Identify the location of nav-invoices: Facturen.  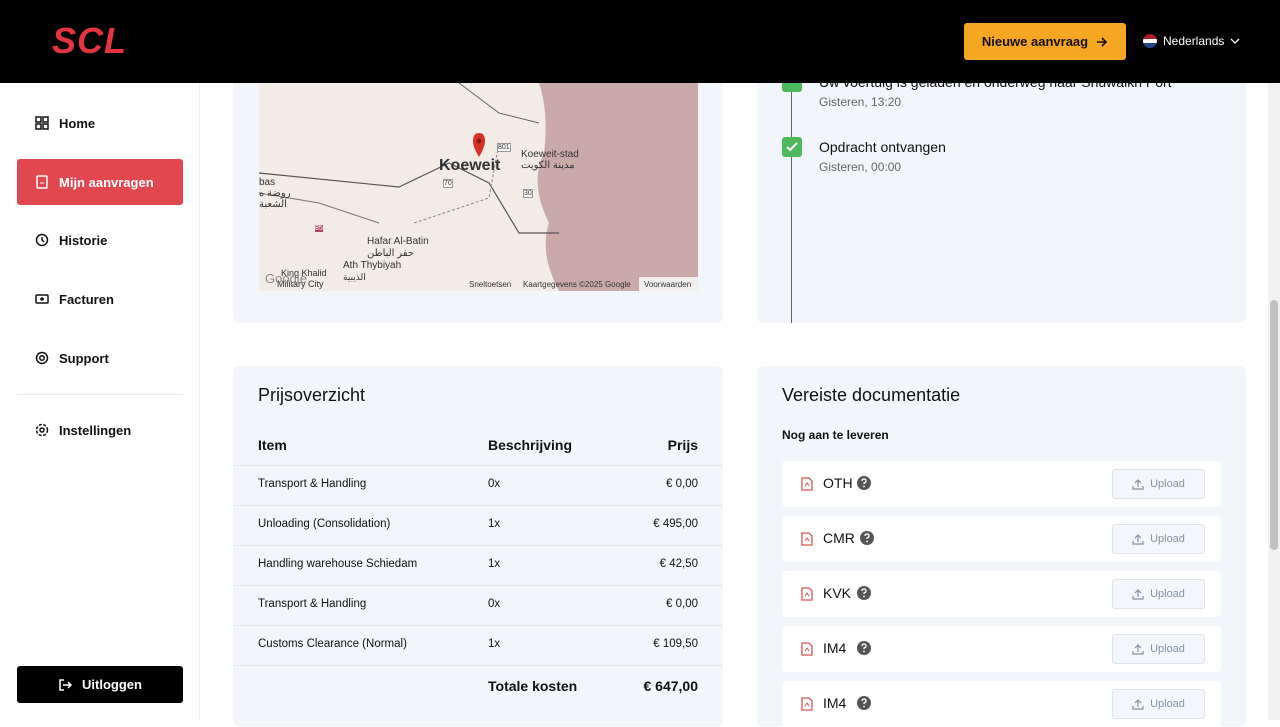
(100, 299).